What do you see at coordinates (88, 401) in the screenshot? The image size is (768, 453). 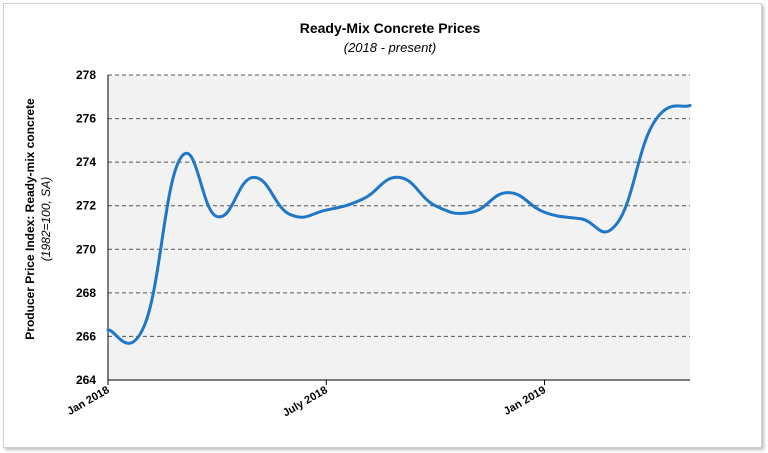 I see `x-tick-label: Jan 2018` at bounding box center [88, 401].